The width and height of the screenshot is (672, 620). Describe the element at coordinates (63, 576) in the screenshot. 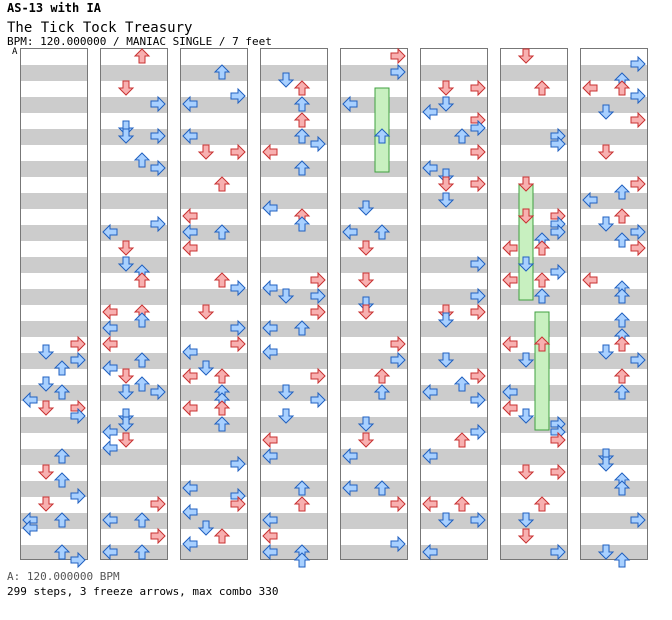

I see `bpm-legend: A: 120.000000 BPM` at that location.